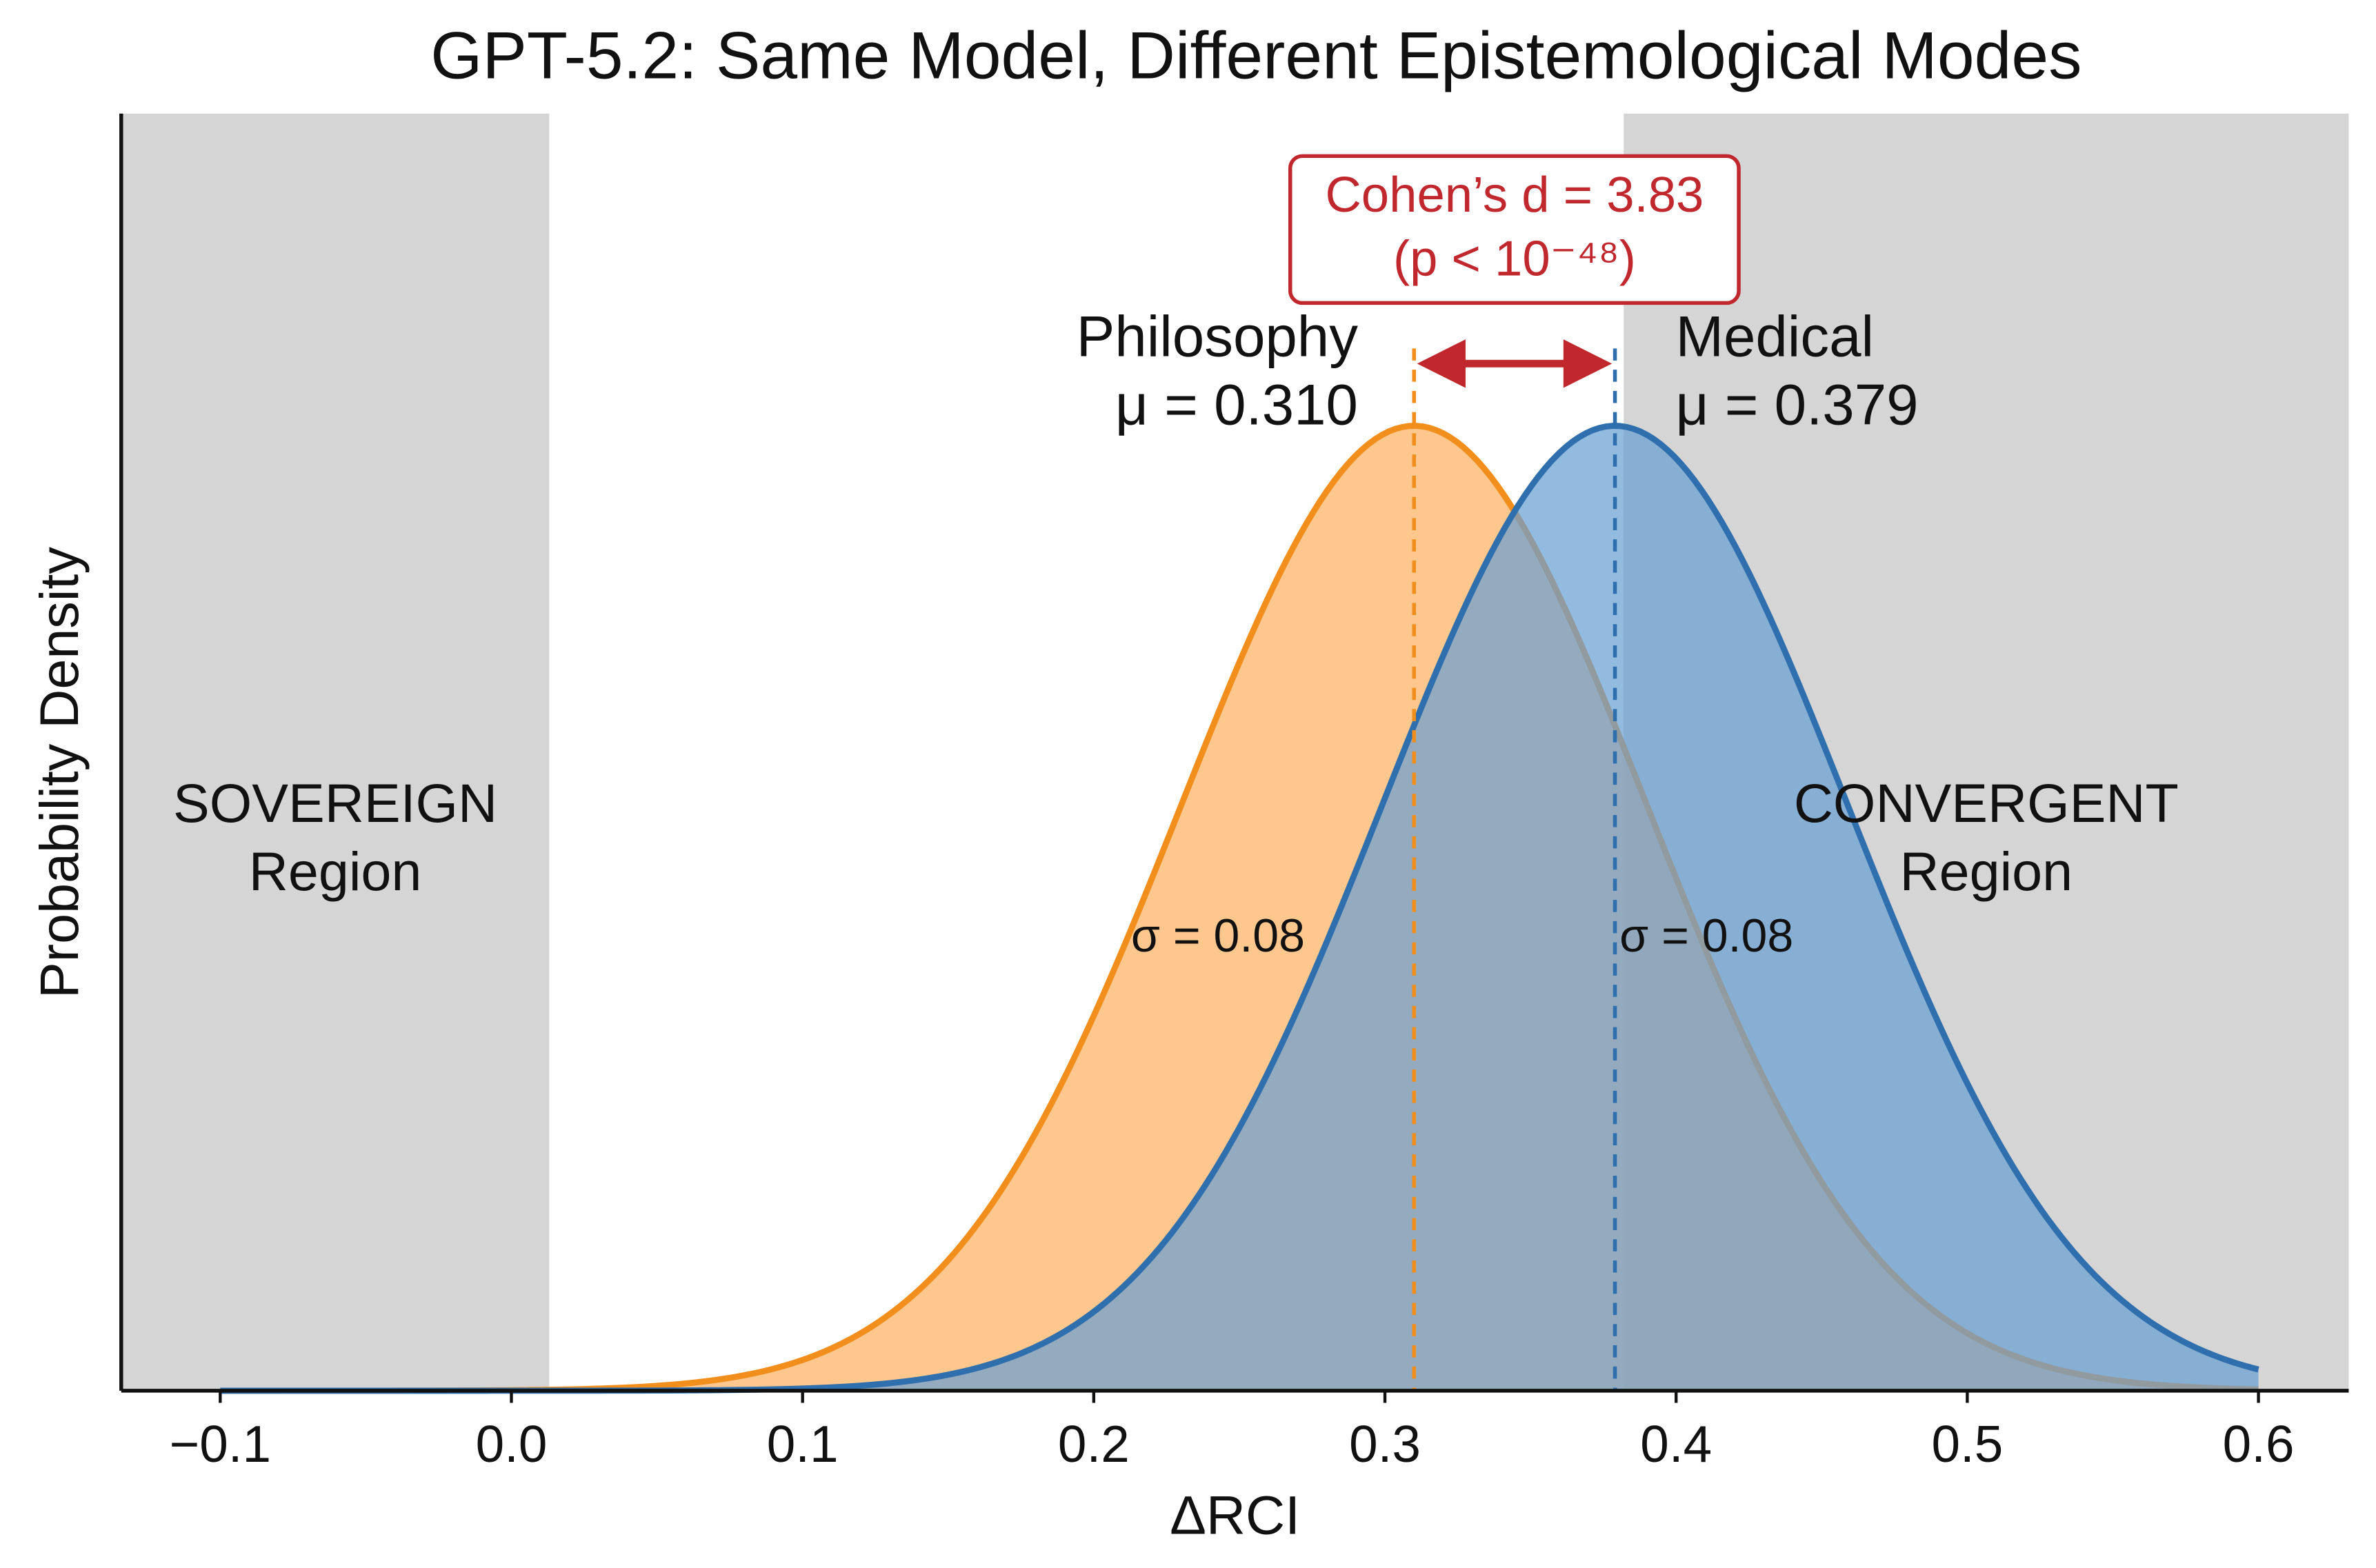 The image size is (2376, 1568). I want to click on region, so click(335, 752).